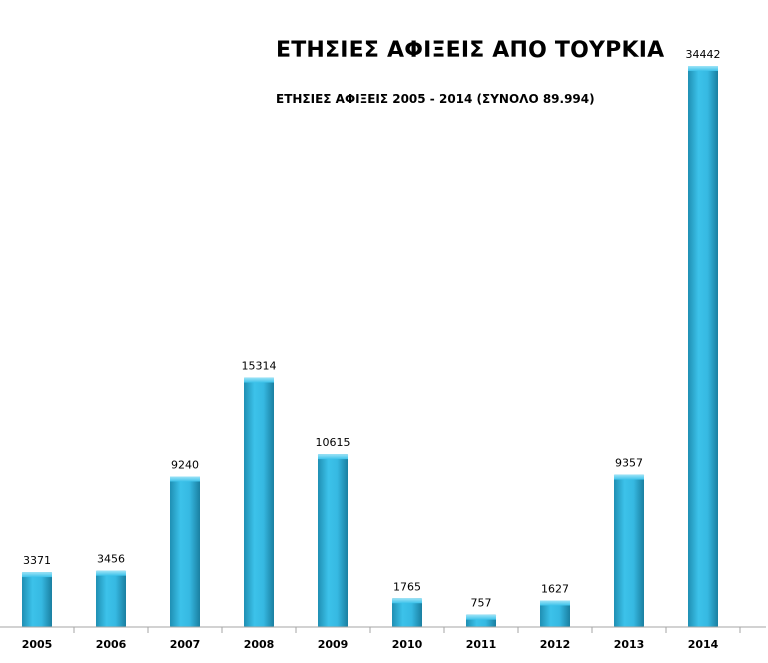  Describe the element at coordinates (481, 603) in the screenshot. I see `data-label: 757` at that location.